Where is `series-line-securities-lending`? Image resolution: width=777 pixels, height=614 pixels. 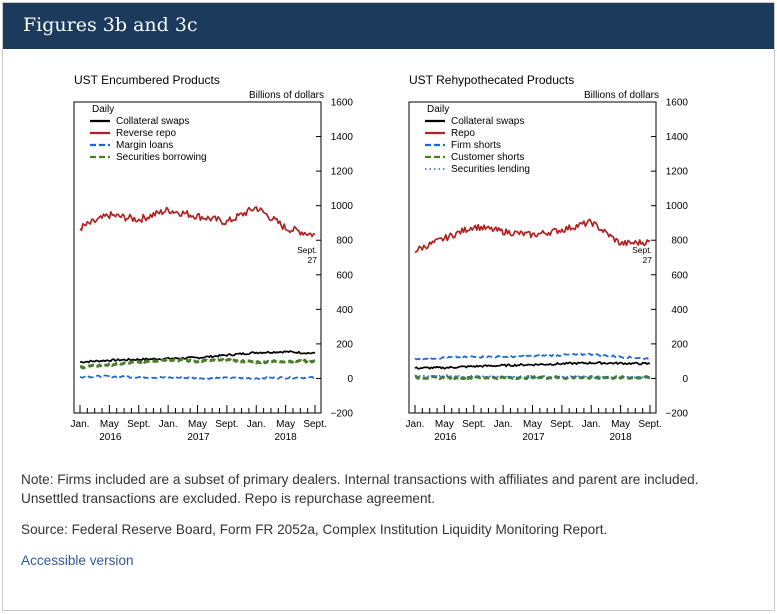
series-line-securities-lending is located at coordinates (532, 376).